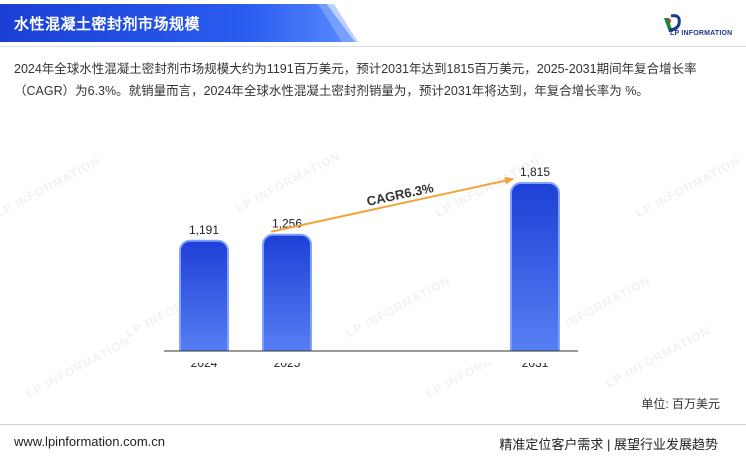 The width and height of the screenshot is (746, 462). Describe the element at coordinates (672, 23) in the screenshot. I see `lp-logo-icon` at that location.